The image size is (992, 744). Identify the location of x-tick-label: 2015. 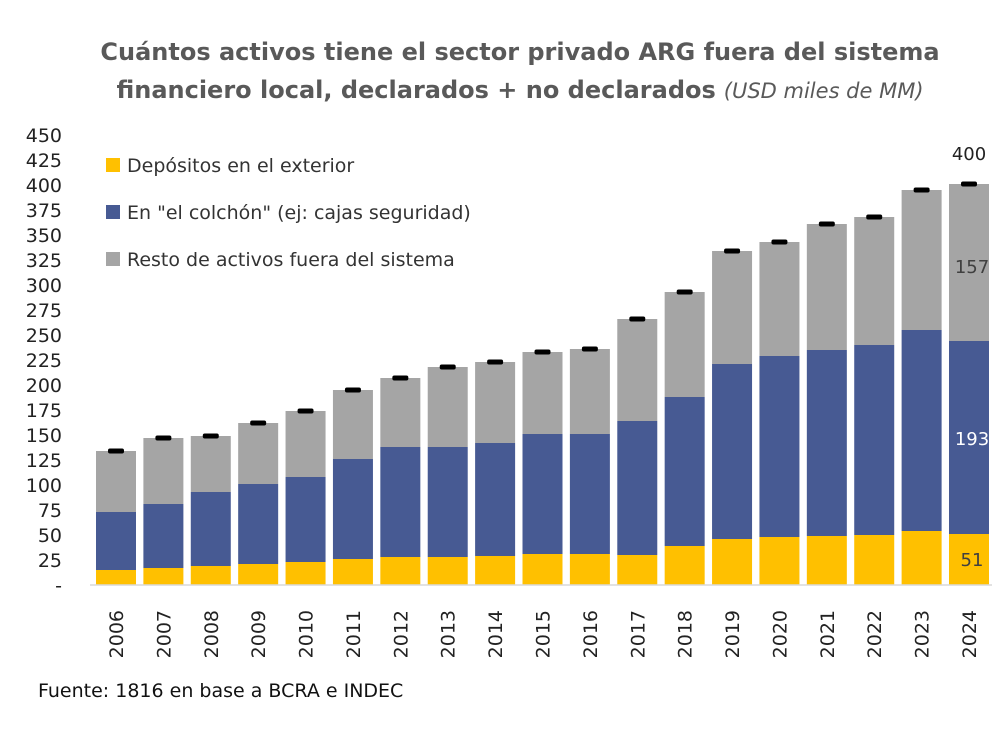
(544, 634).